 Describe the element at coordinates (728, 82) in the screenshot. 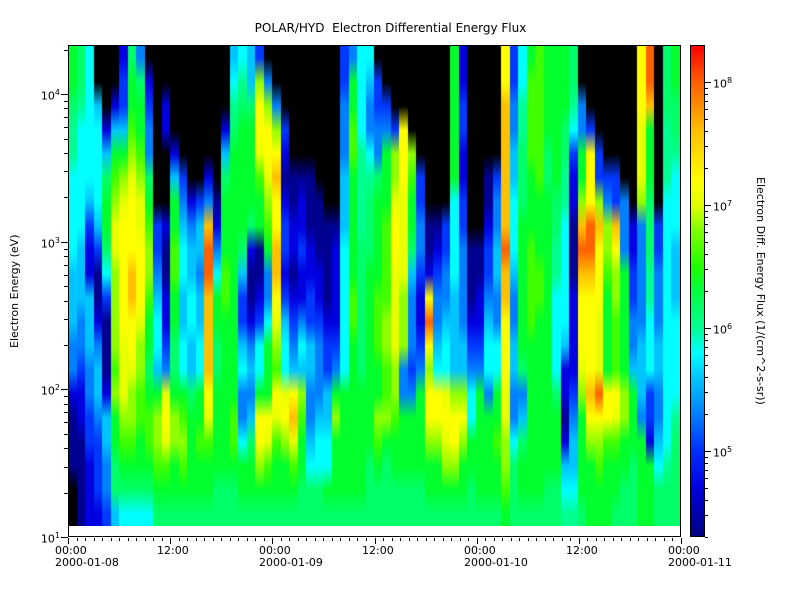

I see `colorbar-tick-label: 108` at that location.